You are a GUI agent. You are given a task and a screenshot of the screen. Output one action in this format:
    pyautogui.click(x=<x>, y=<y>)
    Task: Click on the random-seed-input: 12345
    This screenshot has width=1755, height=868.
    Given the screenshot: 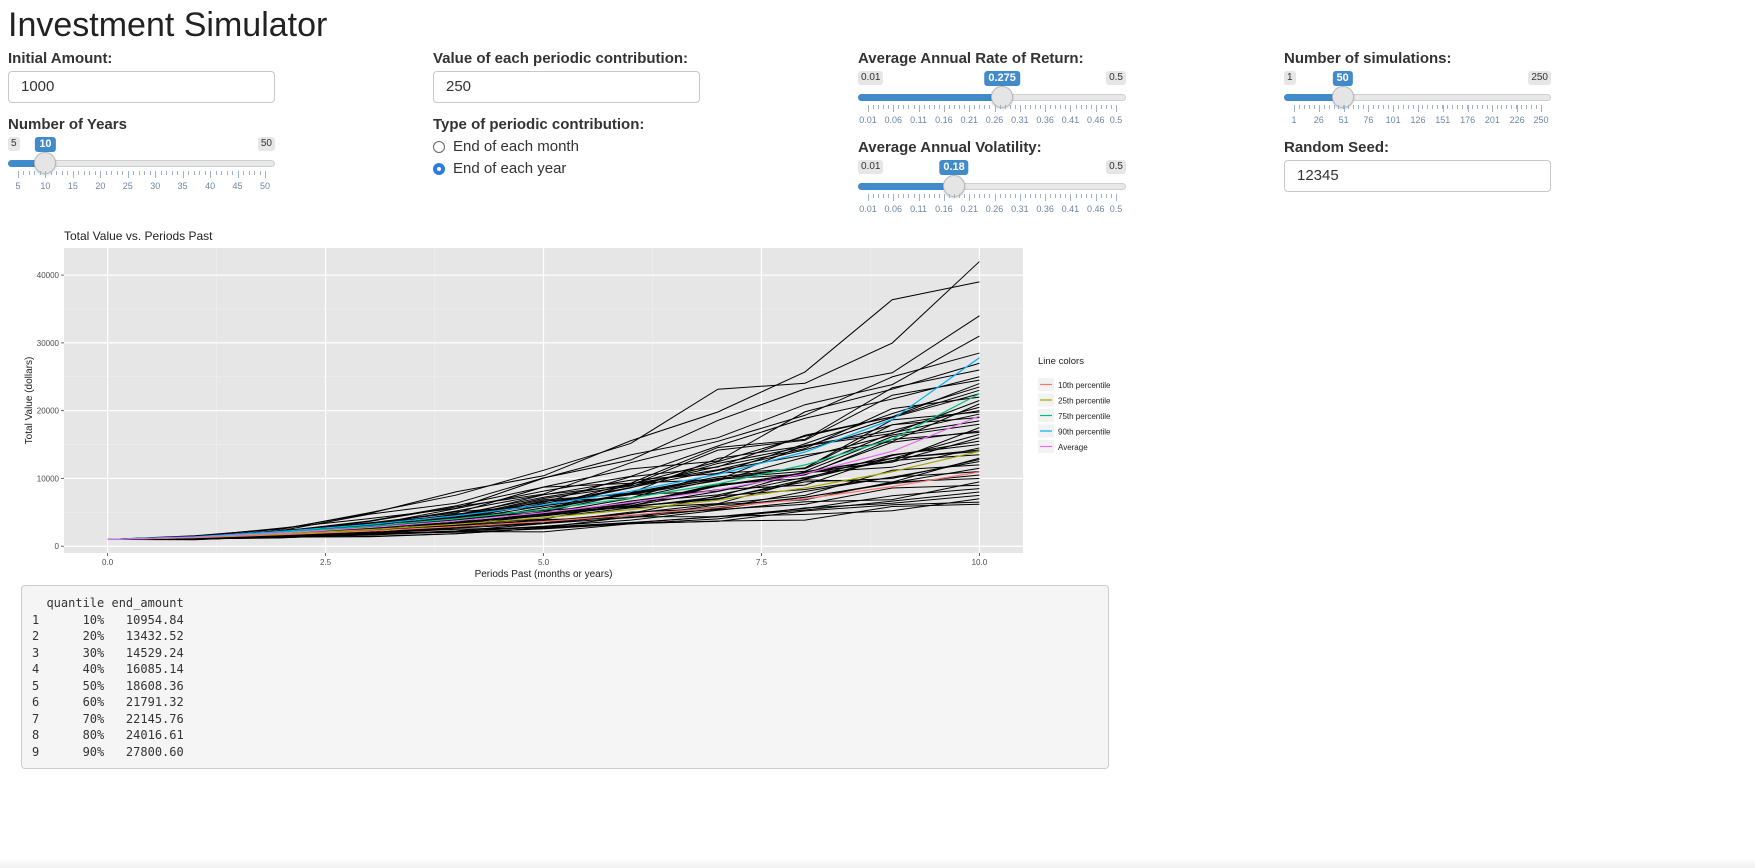 What is the action you would take?
    pyautogui.click(x=1417, y=176)
    